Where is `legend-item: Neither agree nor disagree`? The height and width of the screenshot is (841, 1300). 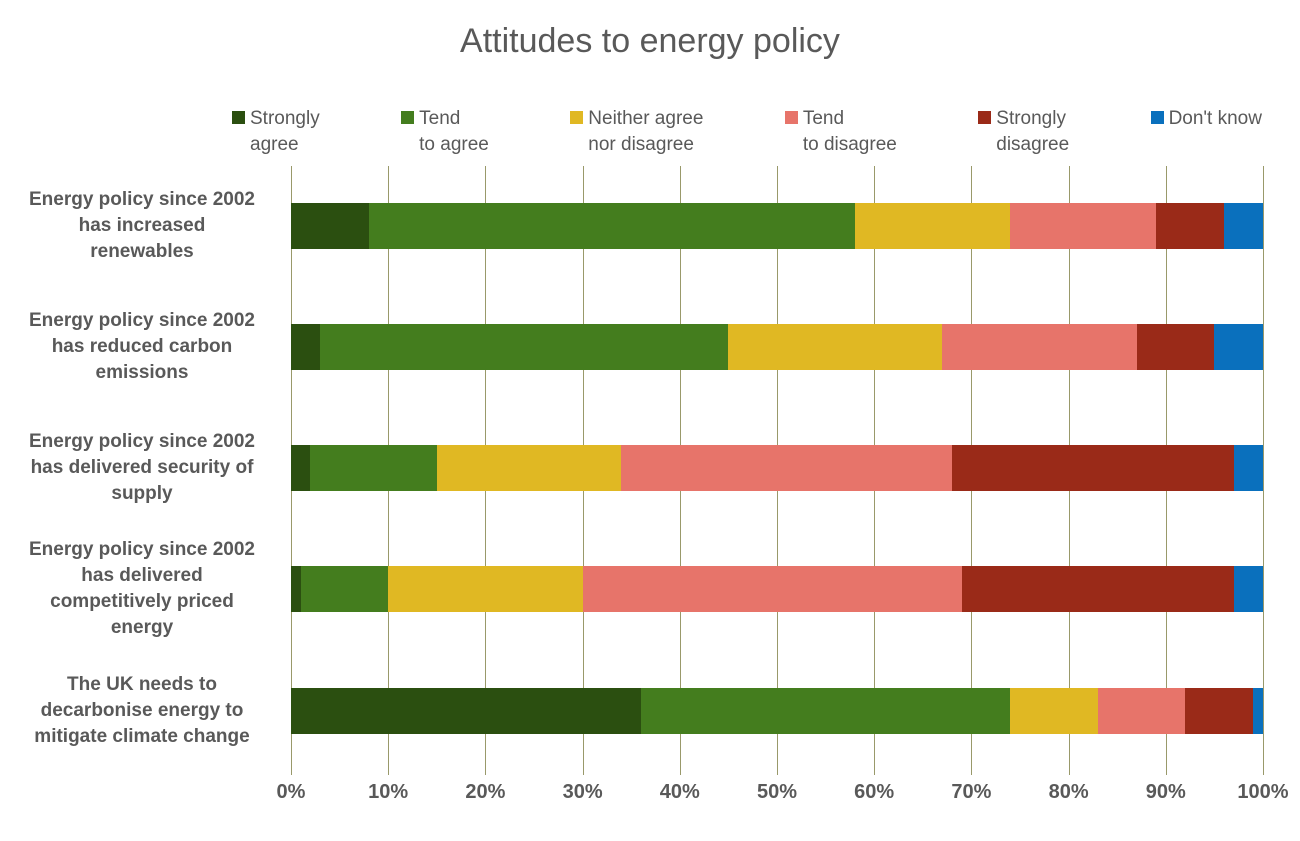
legend-item: Neither agree nor disagree is located at coordinates (636, 132).